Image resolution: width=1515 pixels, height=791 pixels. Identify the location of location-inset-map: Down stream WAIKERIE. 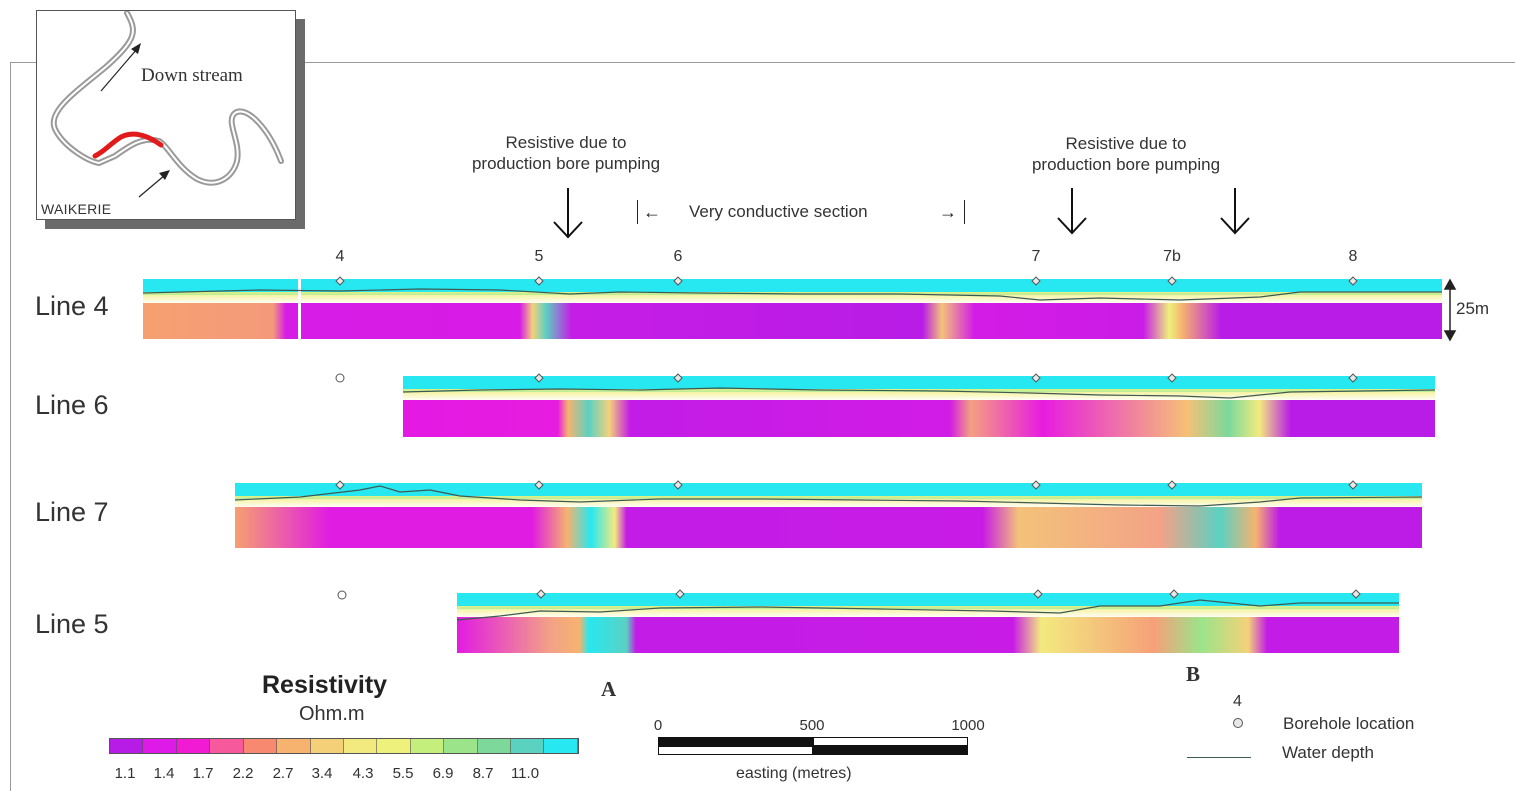
(166, 115).